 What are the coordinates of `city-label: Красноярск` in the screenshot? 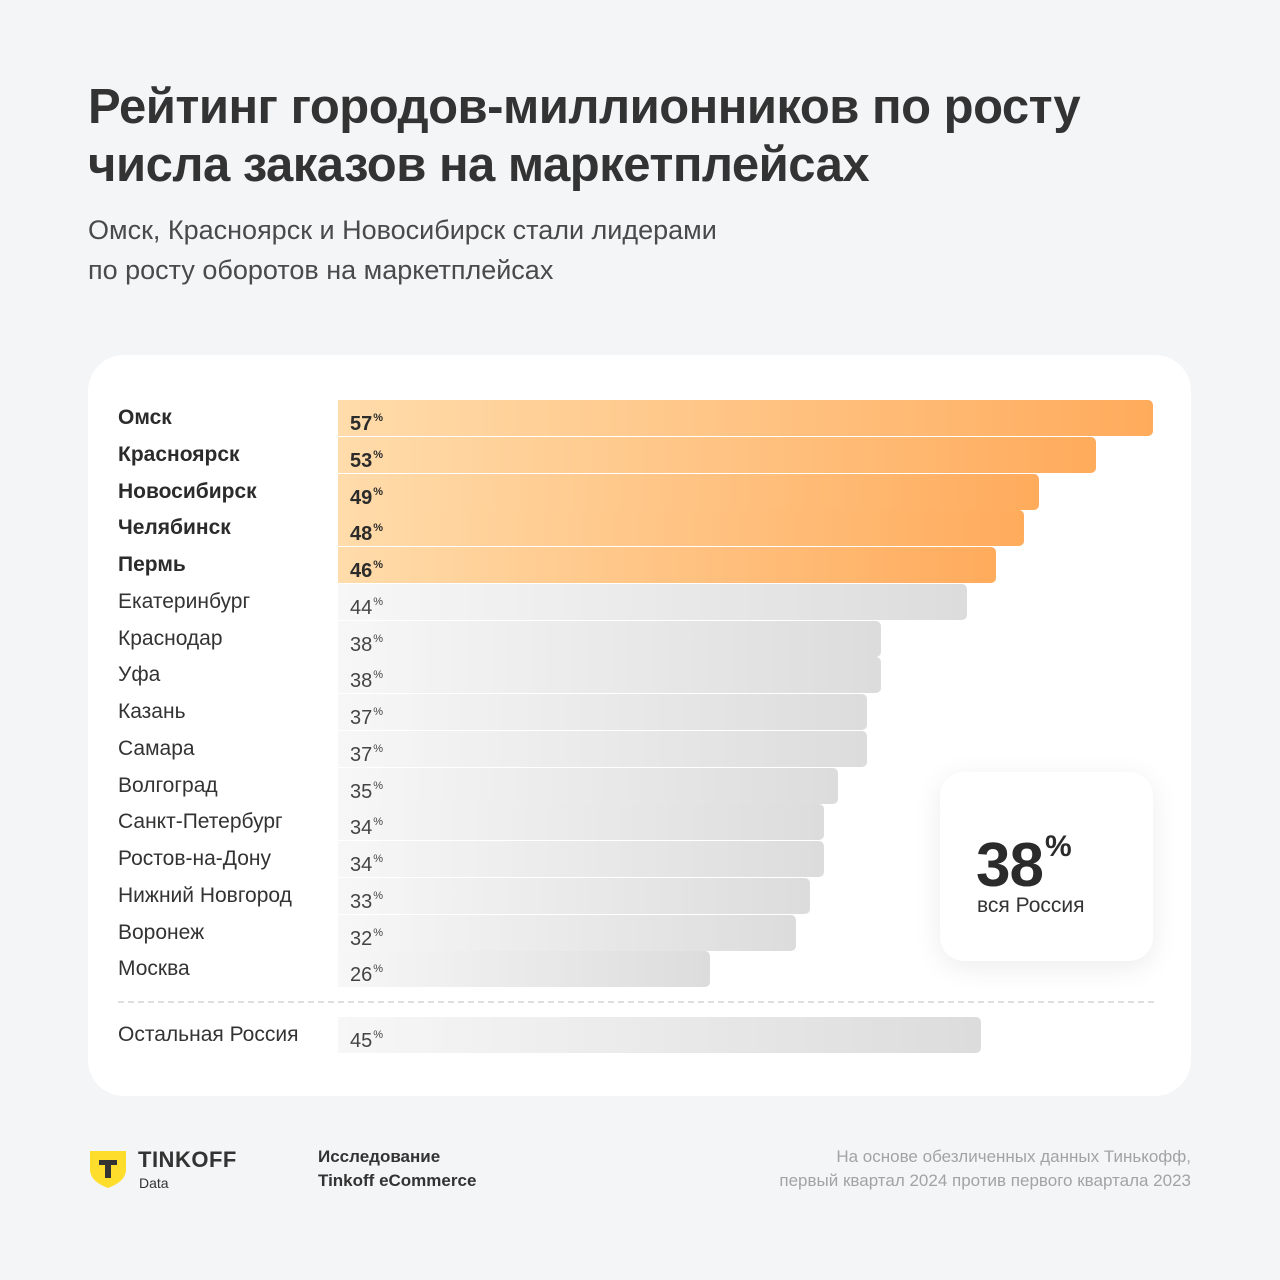 It's located at (179, 454).